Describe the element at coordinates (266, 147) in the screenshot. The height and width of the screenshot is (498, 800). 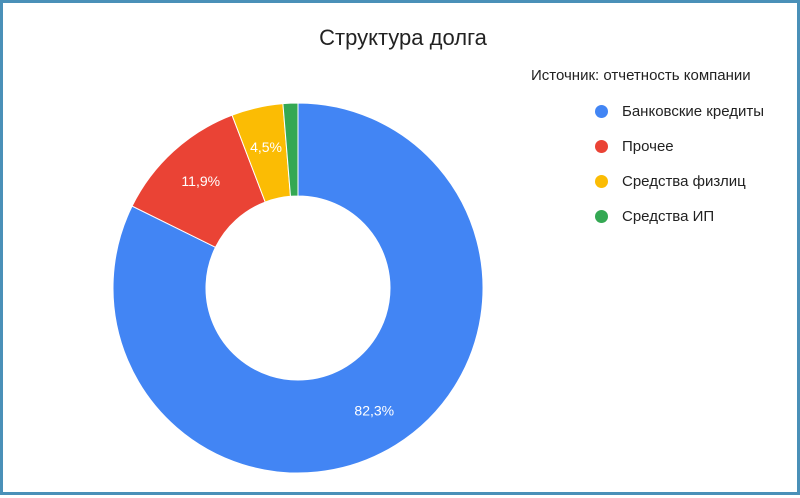
I see `slice-data-label: 4,5%` at that location.